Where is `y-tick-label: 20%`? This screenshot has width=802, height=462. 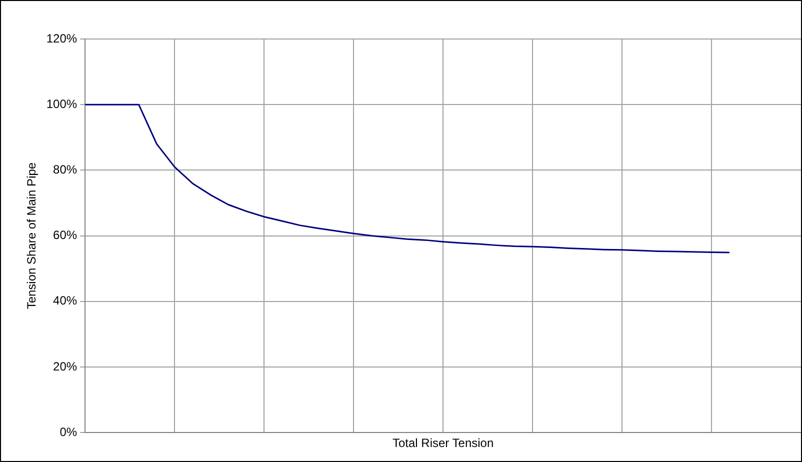 y-tick-label: 20% is located at coordinates (65, 366).